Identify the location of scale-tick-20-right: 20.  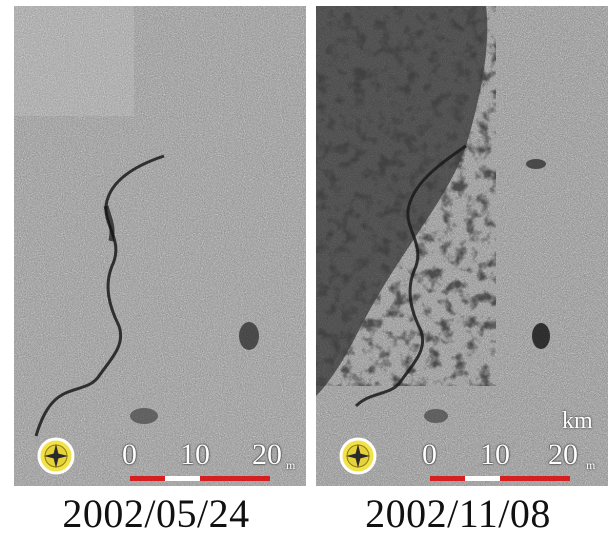
(563, 454).